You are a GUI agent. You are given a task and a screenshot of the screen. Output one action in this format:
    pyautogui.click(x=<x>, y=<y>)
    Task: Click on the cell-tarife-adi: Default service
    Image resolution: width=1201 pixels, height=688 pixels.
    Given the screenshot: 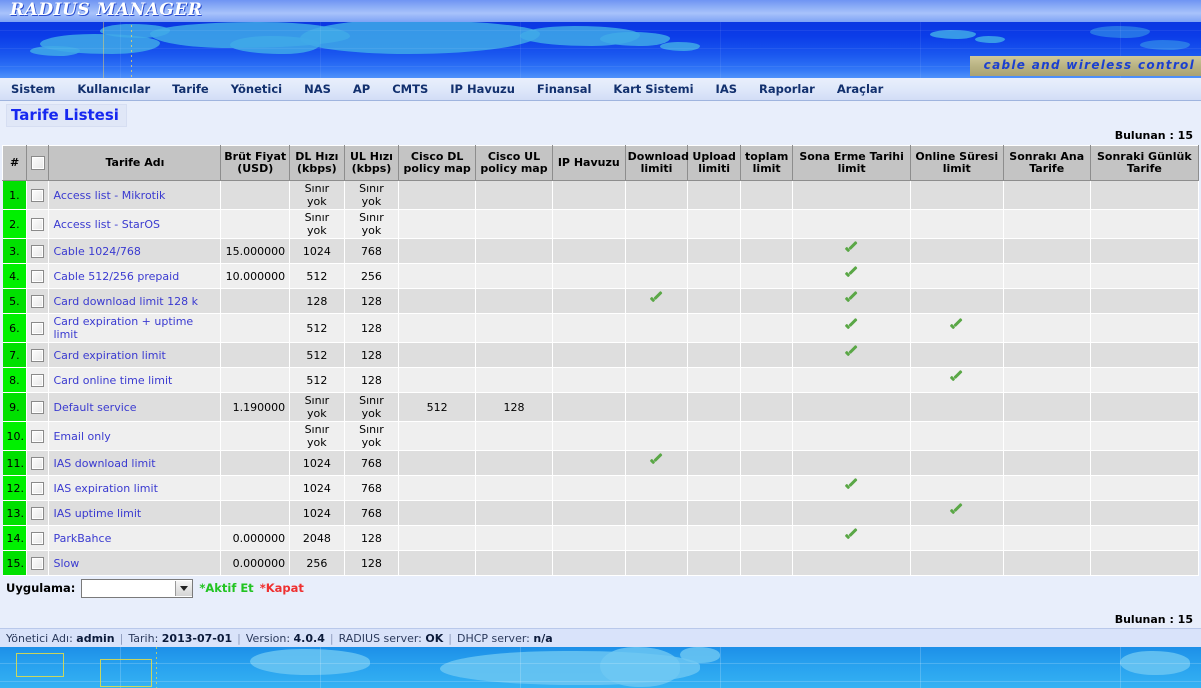 What is the action you would take?
    pyautogui.click(x=135, y=407)
    